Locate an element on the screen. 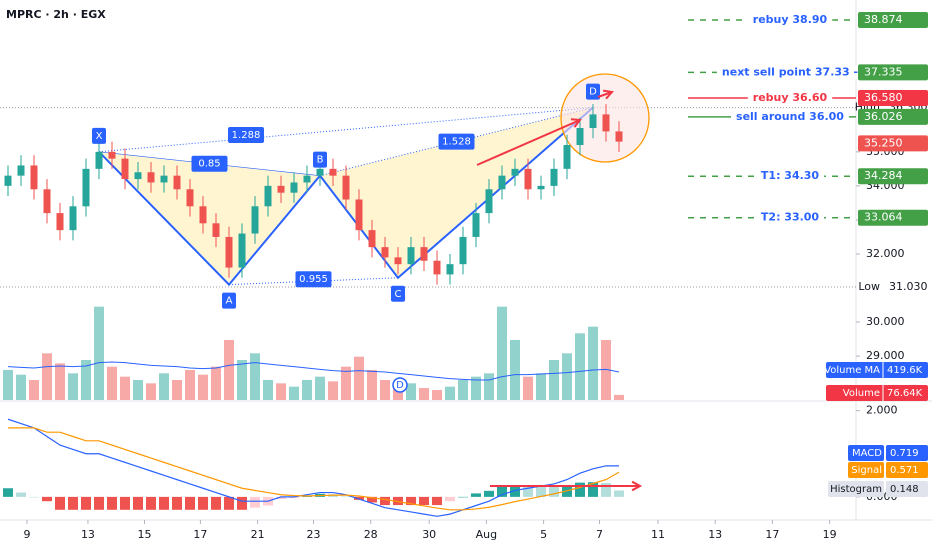 This screenshot has height=550, width=932. pattern-ratio-line is located at coordinates (456, 142).